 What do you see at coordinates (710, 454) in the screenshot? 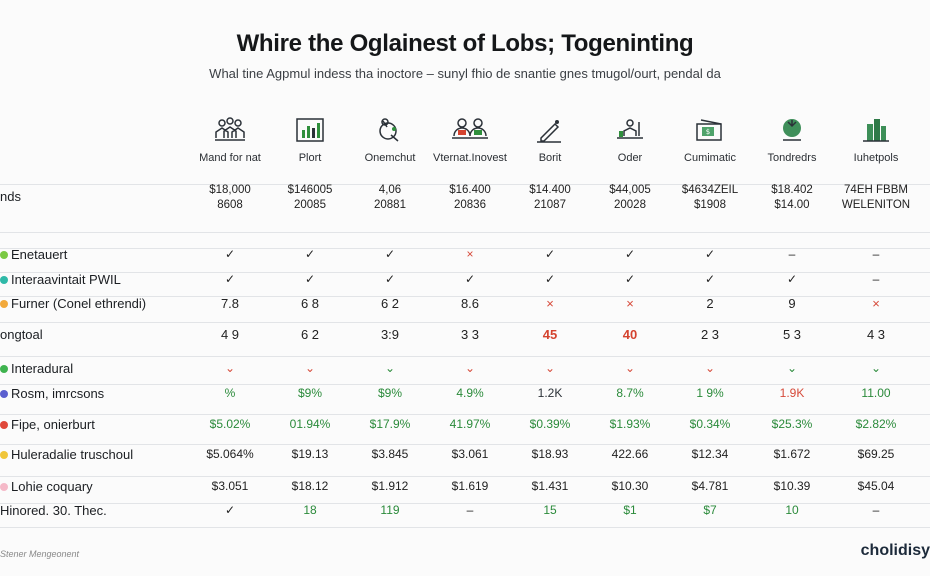
I see `table-cell: $12.34` at bounding box center [710, 454].